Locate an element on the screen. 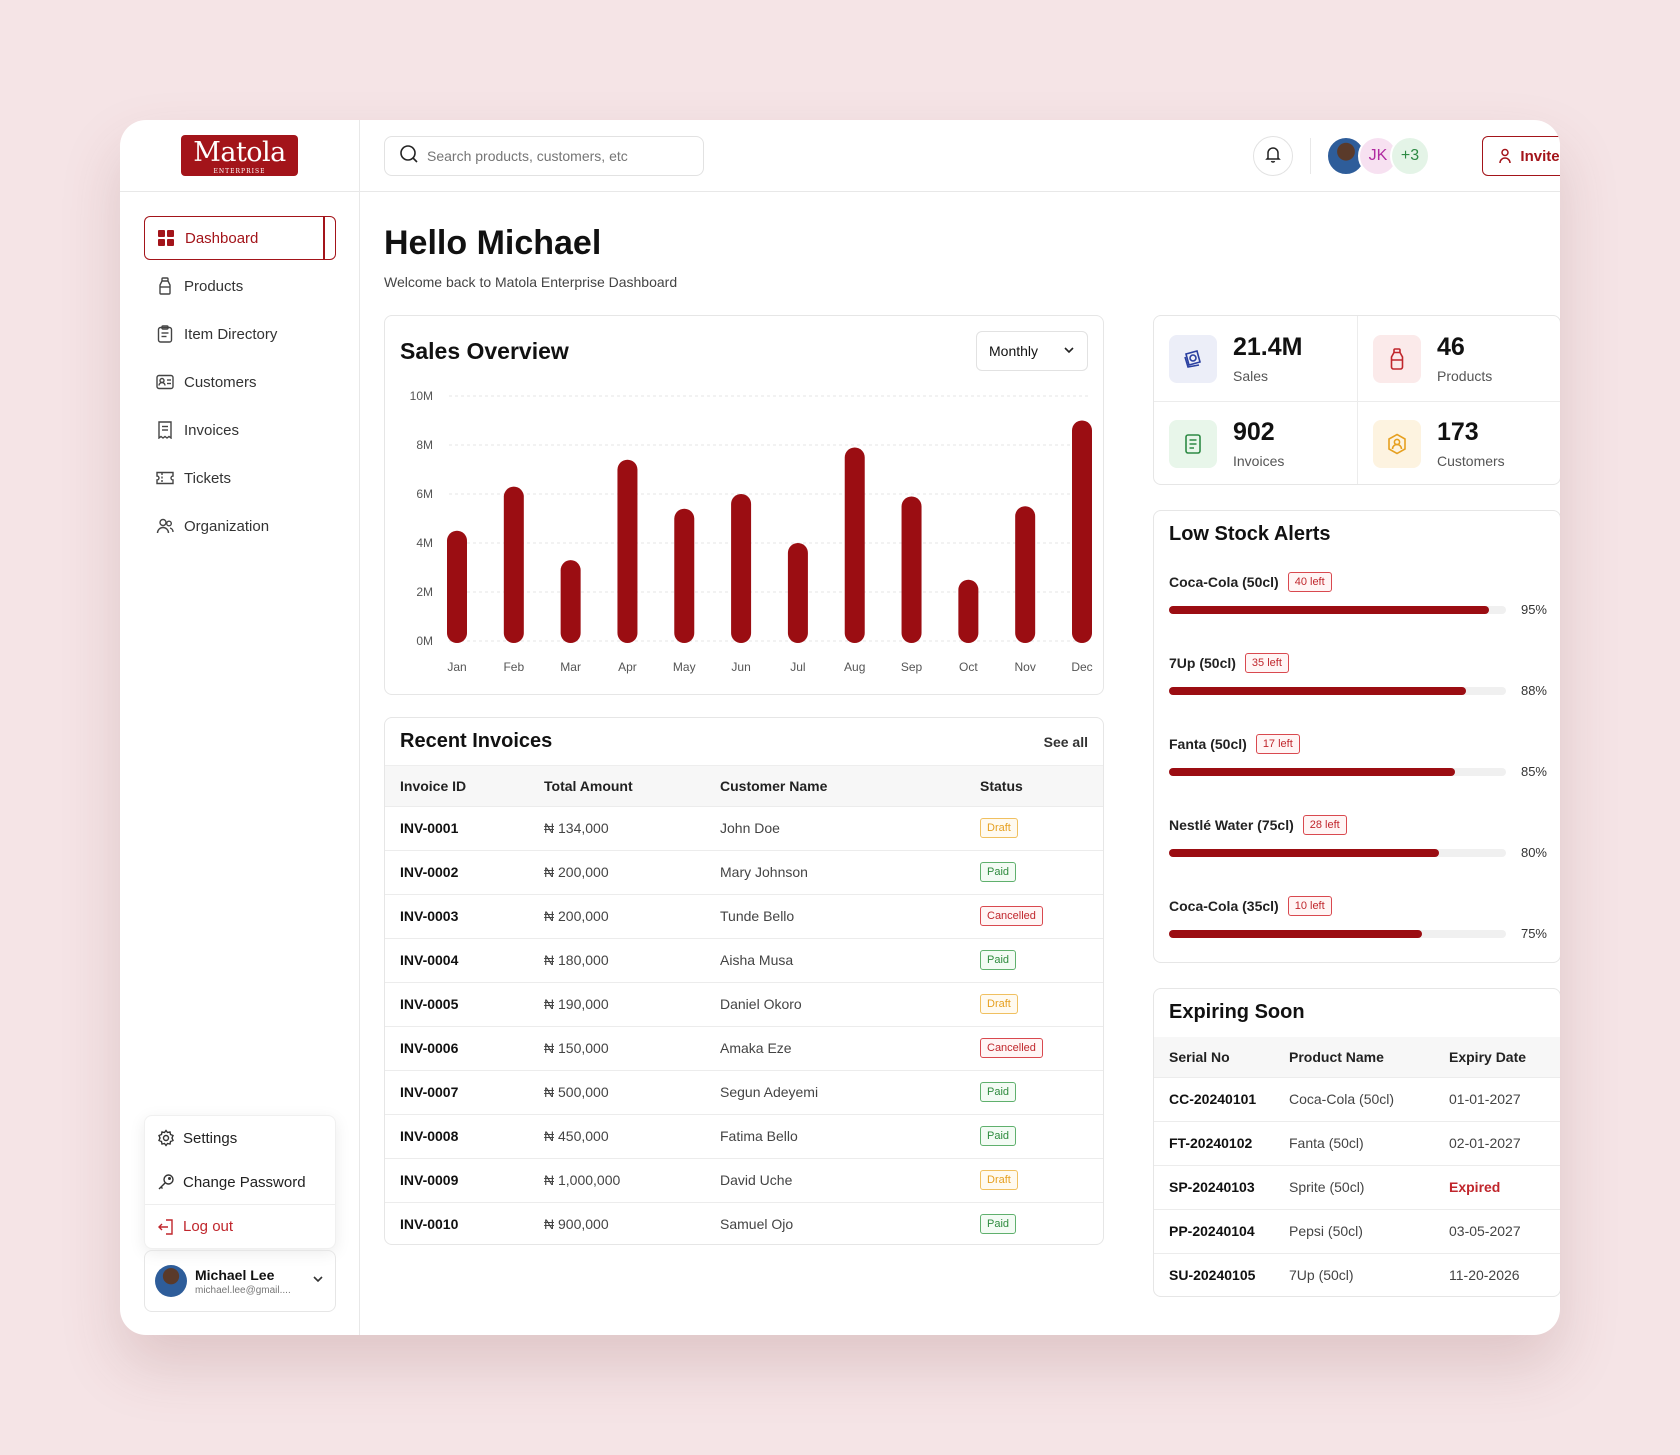 The height and width of the screenshot is (1455, 1680). invoice-status-cell: Draft is located at coordinates (1034, 1003).